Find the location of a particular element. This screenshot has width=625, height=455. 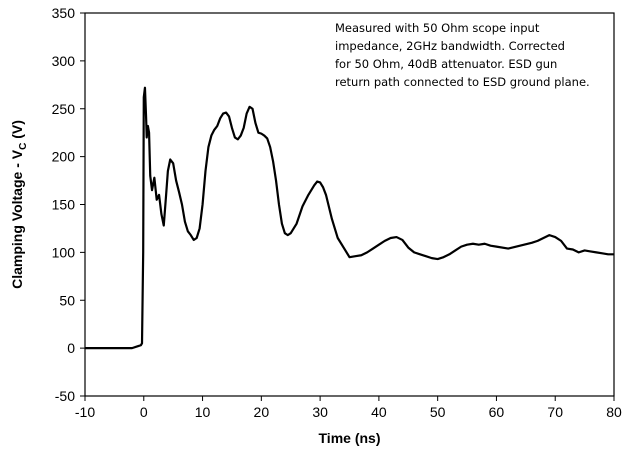

y-tick-label: 250 is located at coordinates (64, 109).